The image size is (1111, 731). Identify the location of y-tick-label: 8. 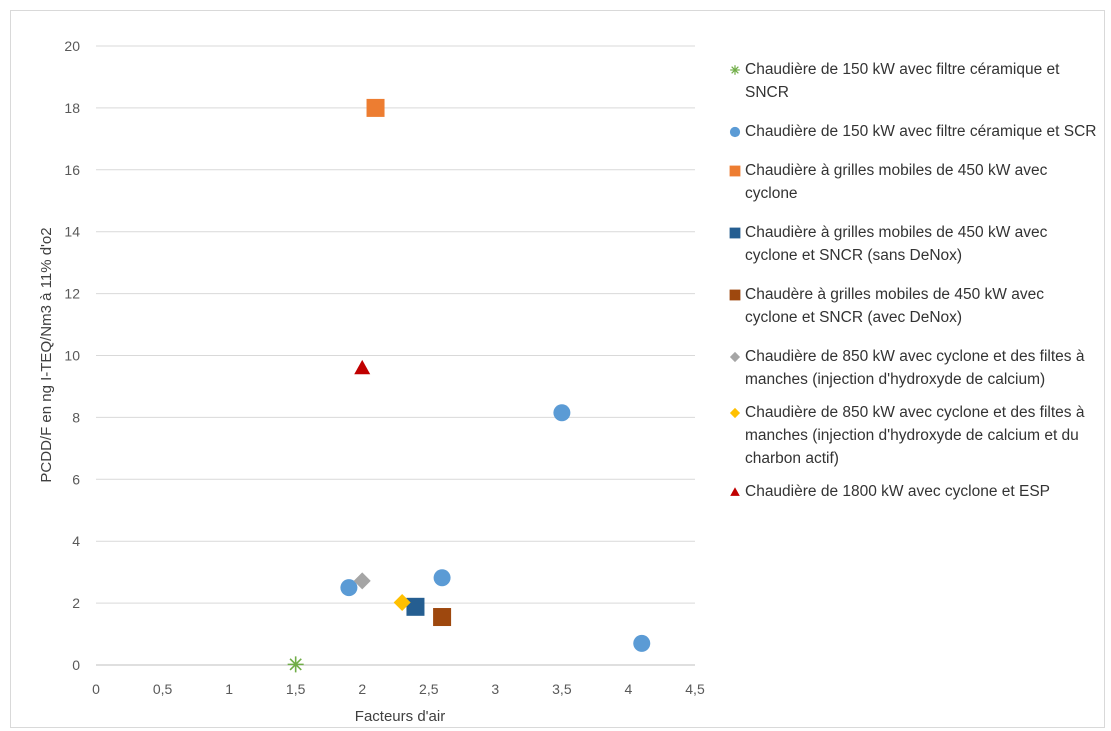
(76, 417).